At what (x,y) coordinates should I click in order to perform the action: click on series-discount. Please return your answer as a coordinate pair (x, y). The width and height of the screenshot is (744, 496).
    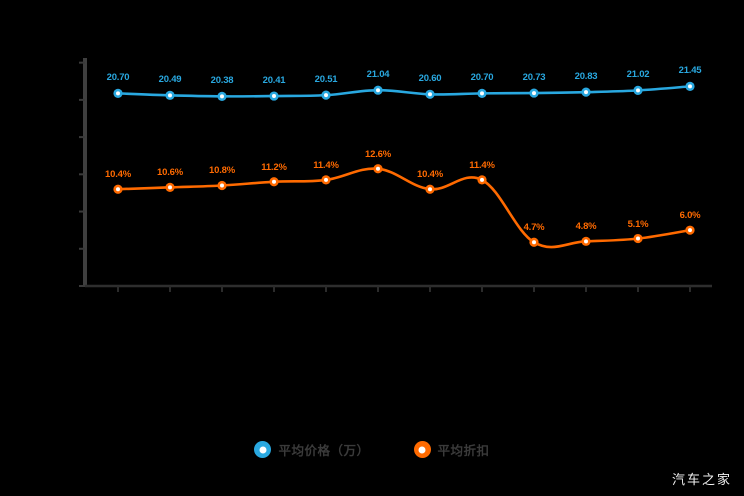
    Looking at the image, I should click on (404, 206).